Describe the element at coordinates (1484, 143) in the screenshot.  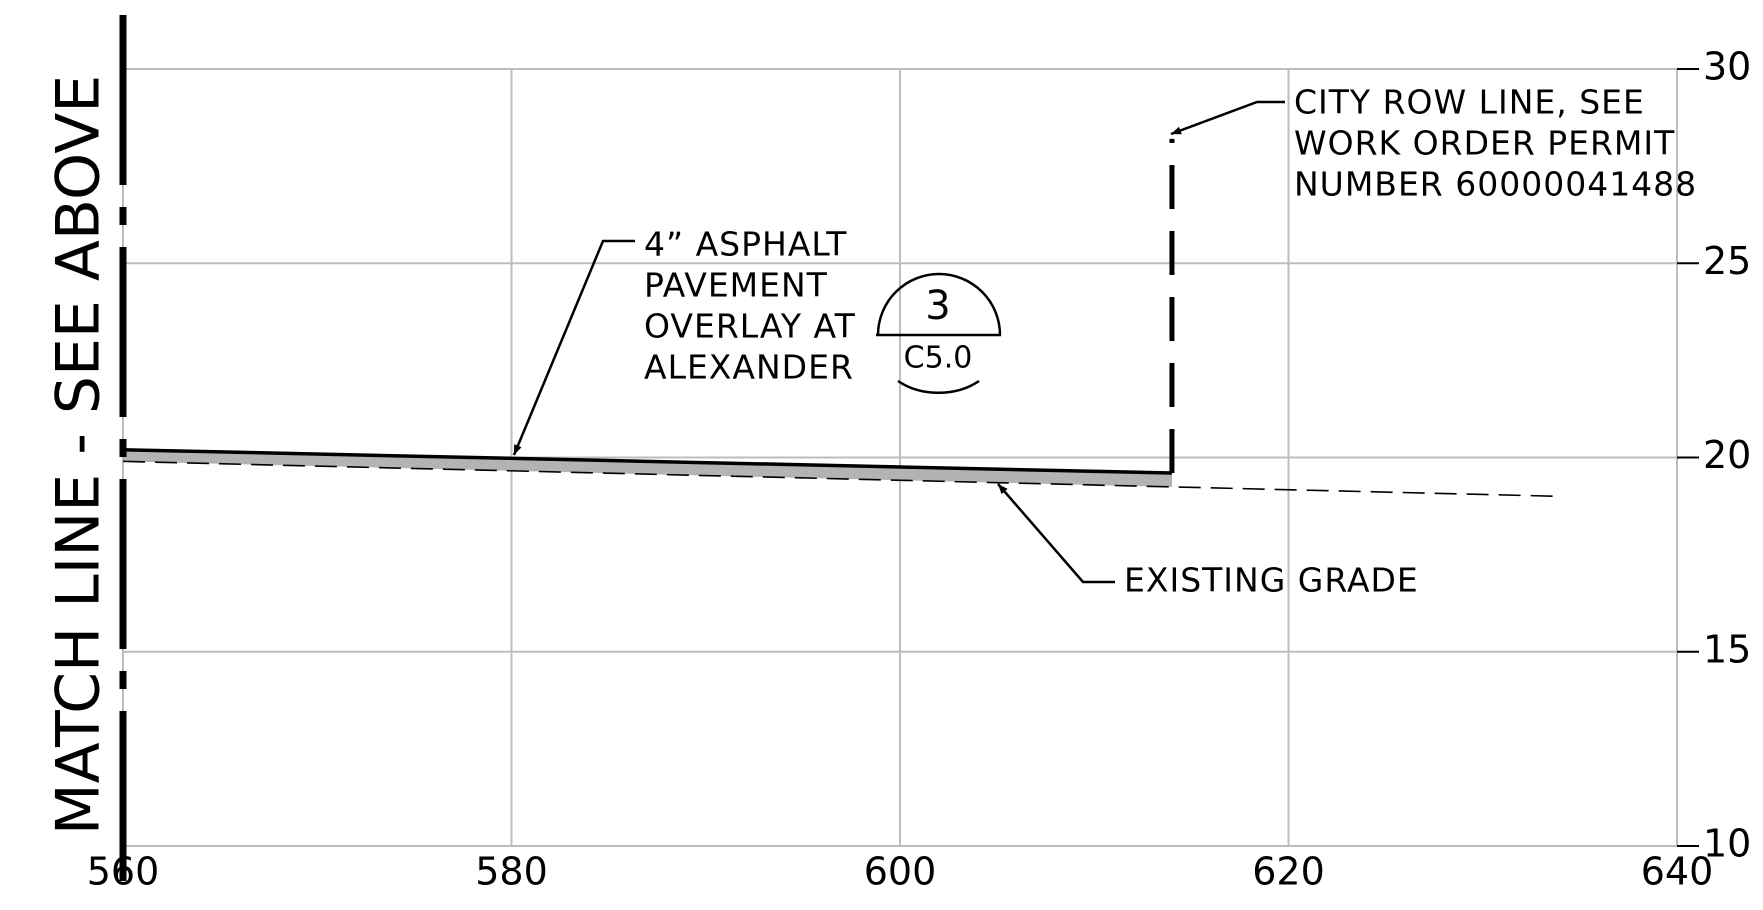
I see `annotation-line: WORK ORDER PERMIT` at that location.